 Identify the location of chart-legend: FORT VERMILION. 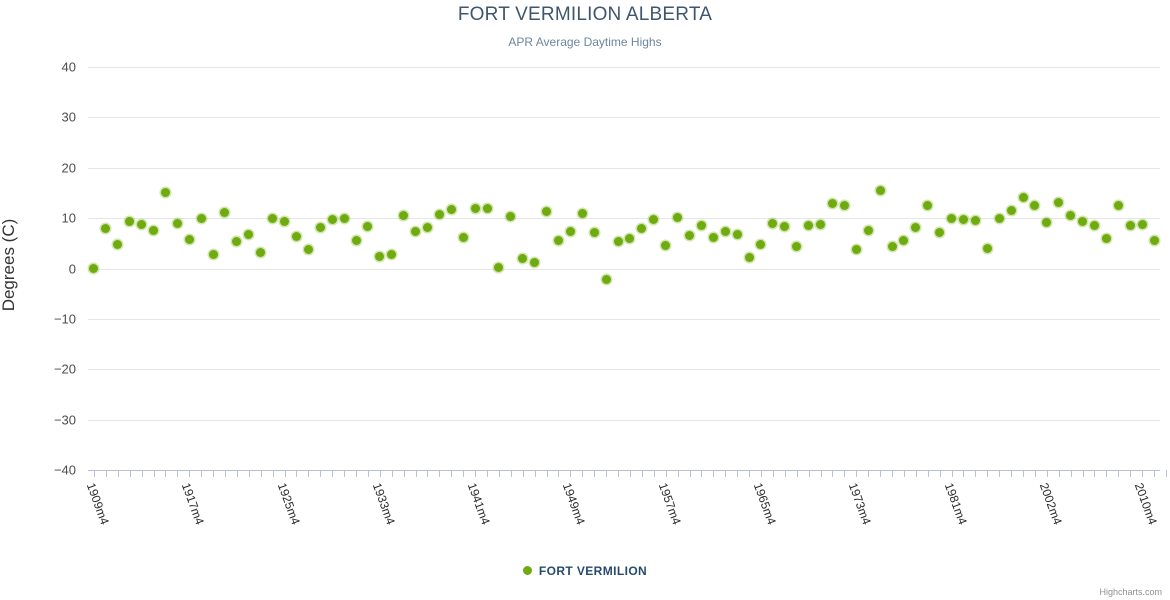
(585, 570).